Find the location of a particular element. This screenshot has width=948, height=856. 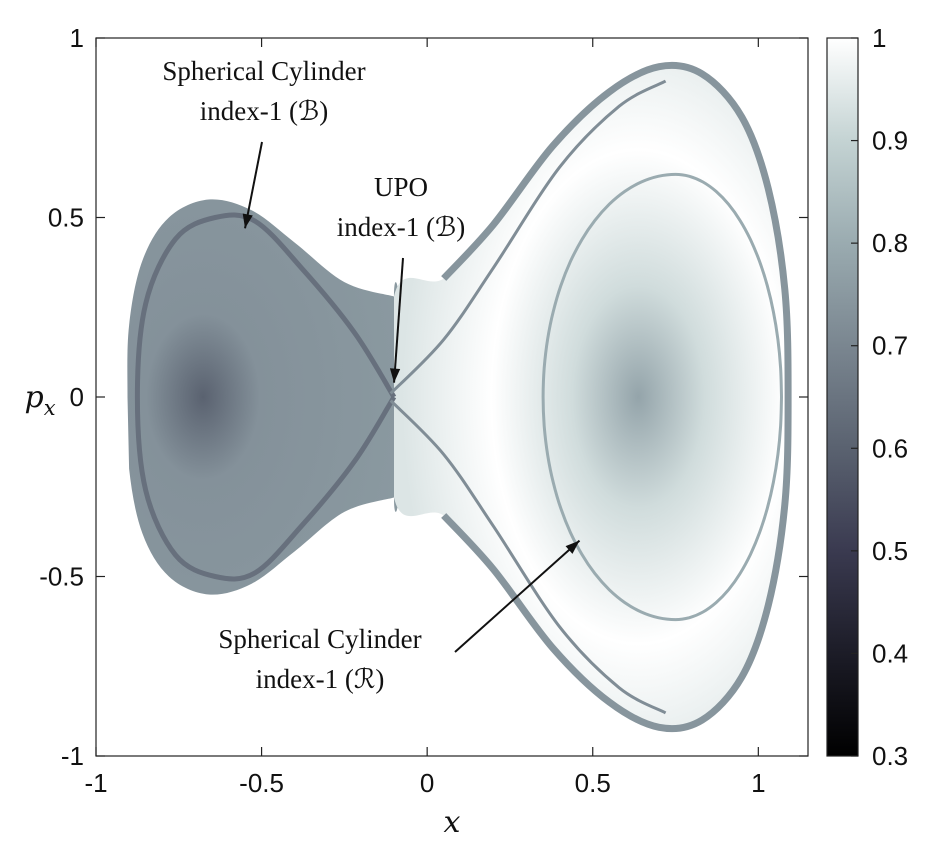

colorbar-tick-label: 0.3 is located at coordinates (890, 756).